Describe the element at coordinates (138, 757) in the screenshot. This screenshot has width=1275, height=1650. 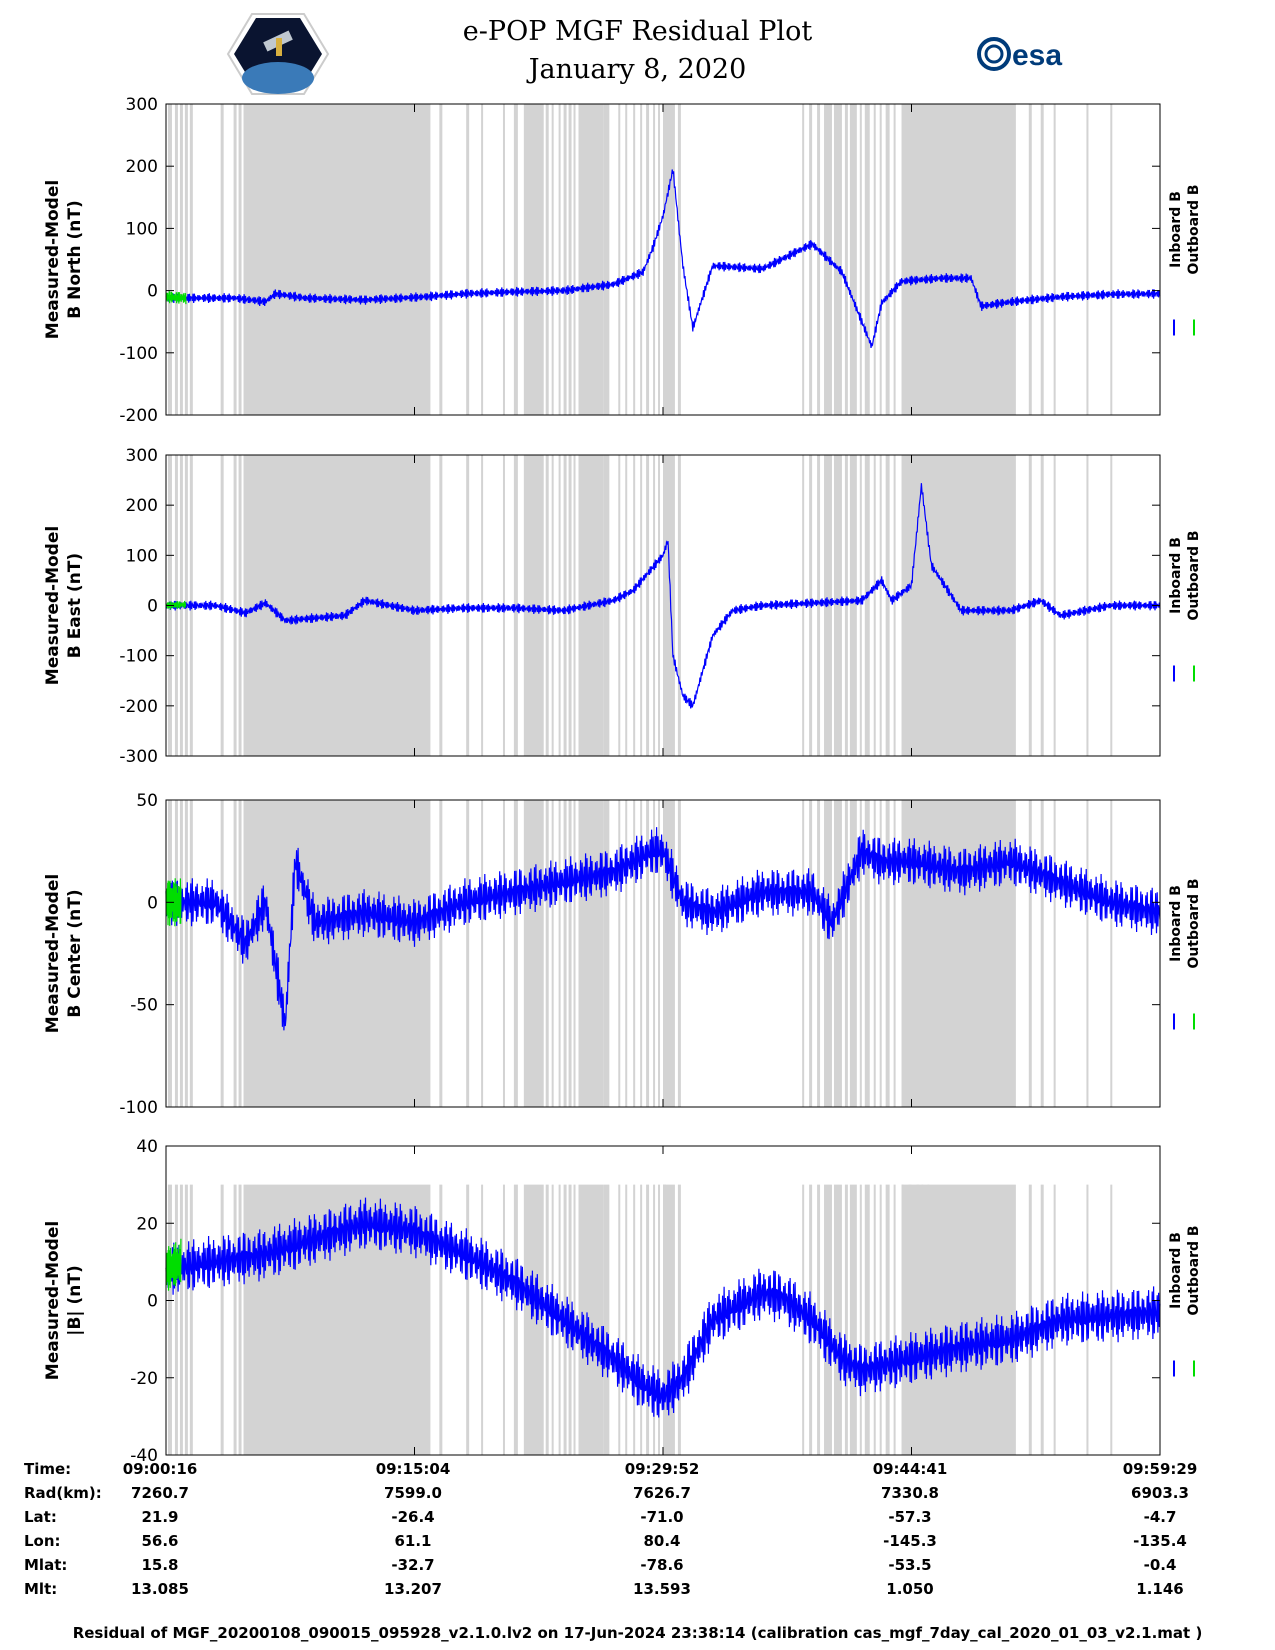
I see `y-tick-label: -300` at that location.